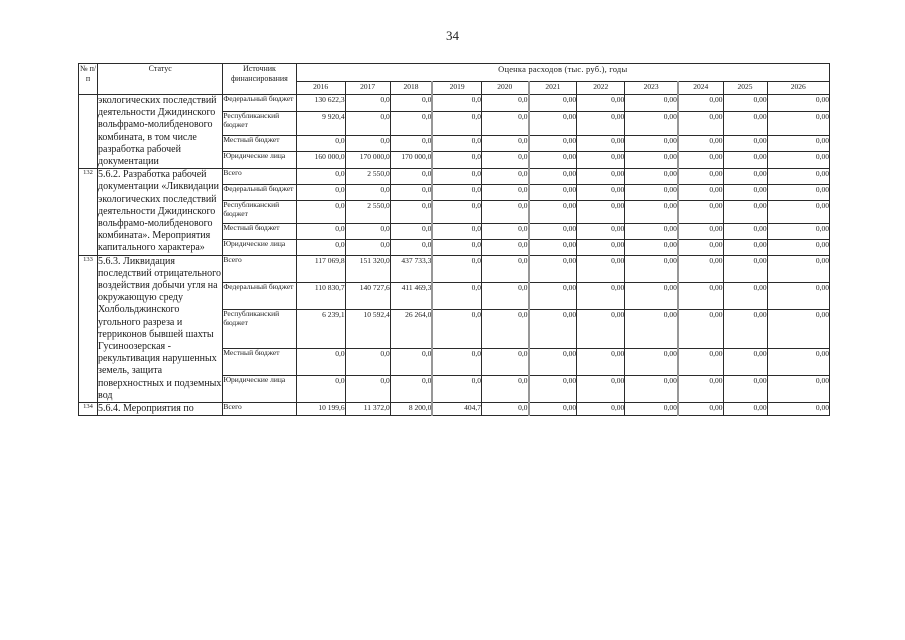 Image resolution: width=905 pixels, height=640 pixels. What do you see at coordinates (320, 160) in the screenshot?
I see `value-cell-2016: 160 000,0` at bounding box center [320, 160].